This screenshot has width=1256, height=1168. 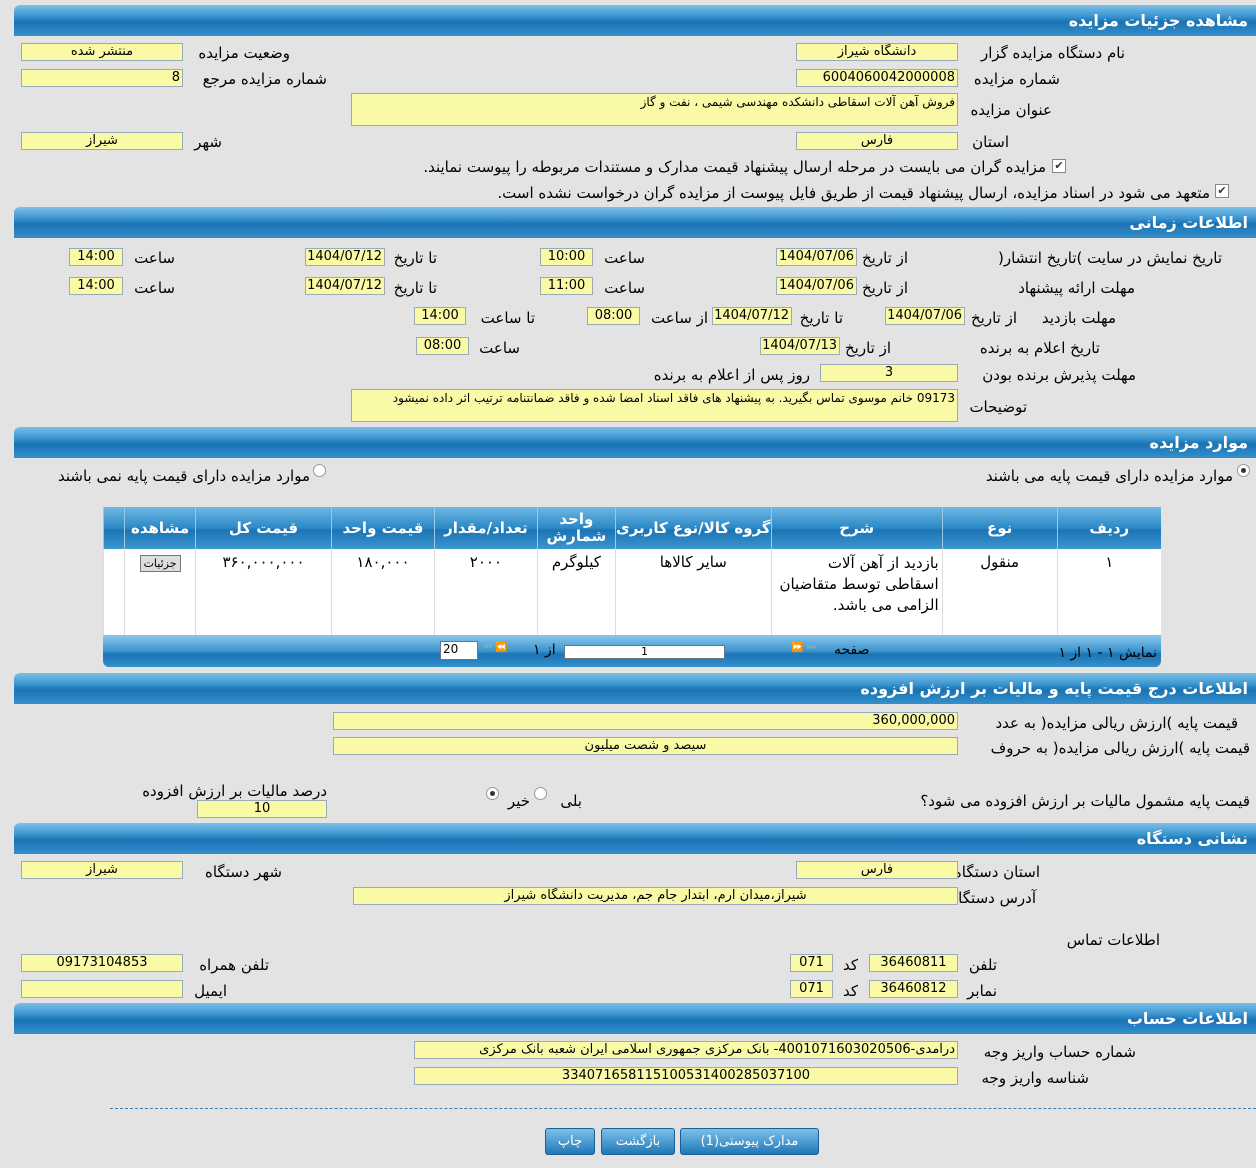 What do you see at coordinates (913, 989) in the screenshot?
I see `fax-field: 36460812` at bounding box center [913, 989].